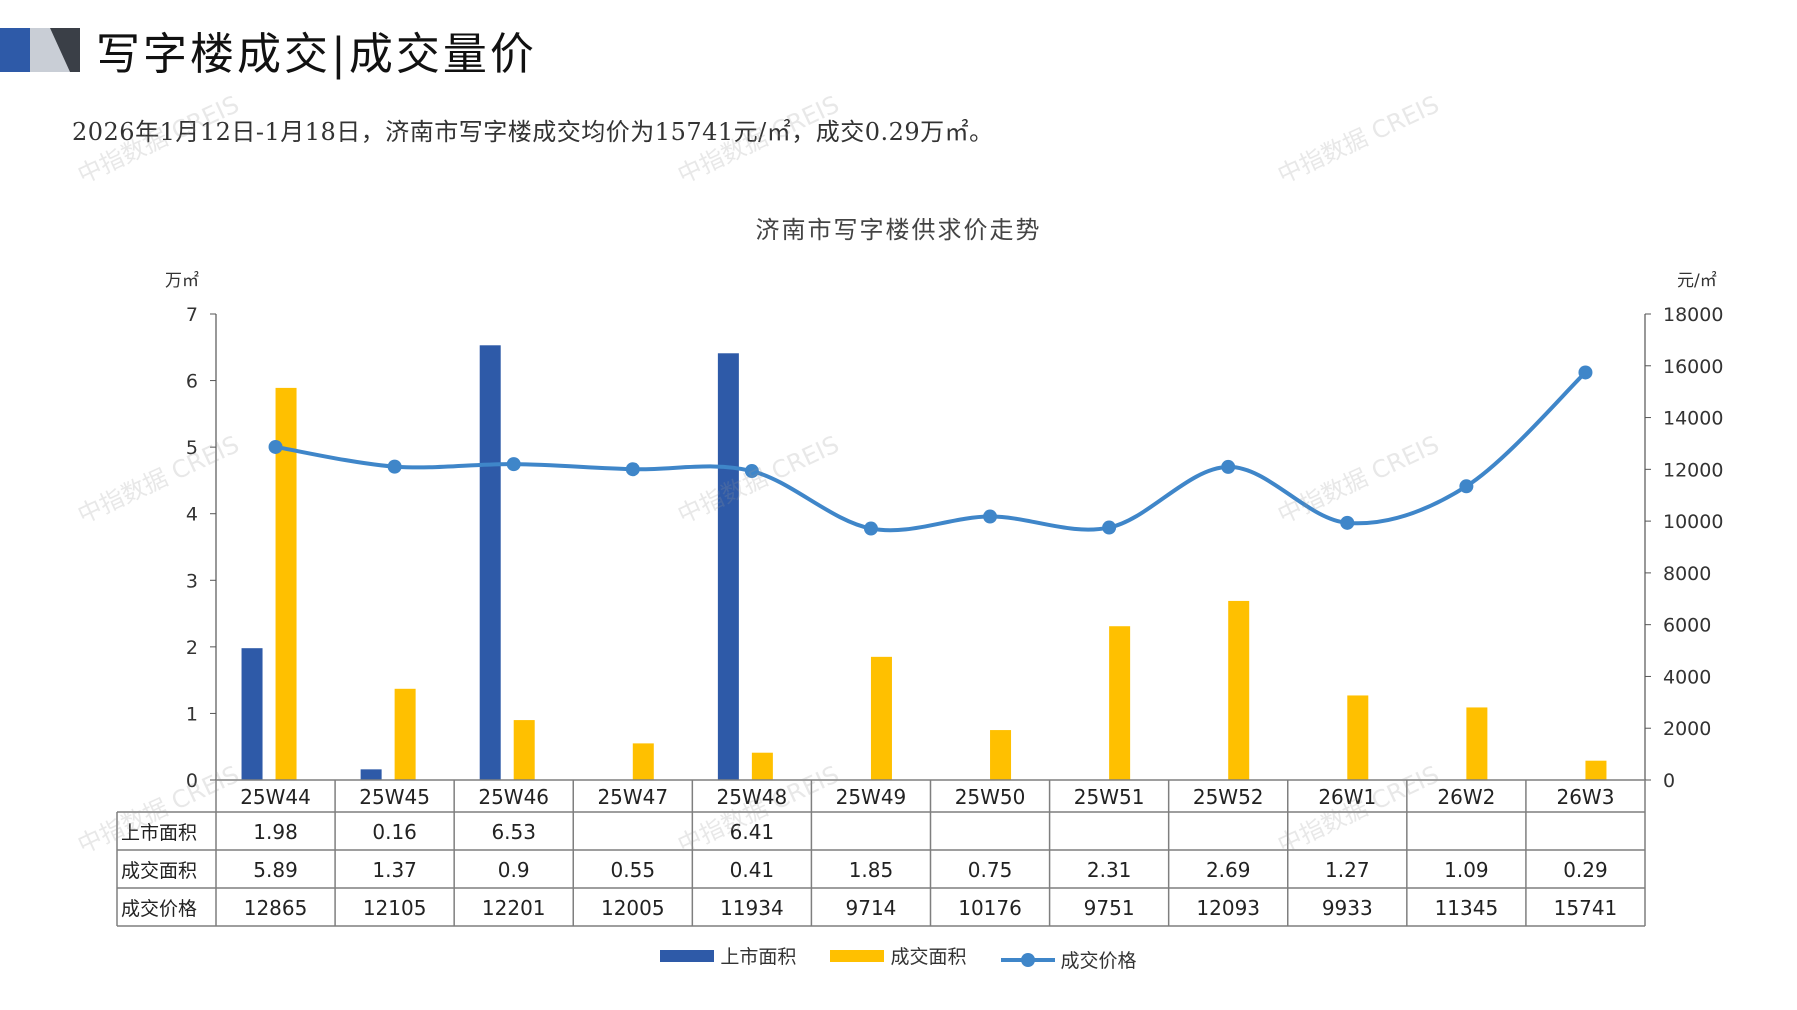 The height and width of the screenshot is (1010, 1797). What do you see at coordinates (1109, 908) in the screenshot?
I see `table-cell: 9751` at bounding box center [1109, 908].